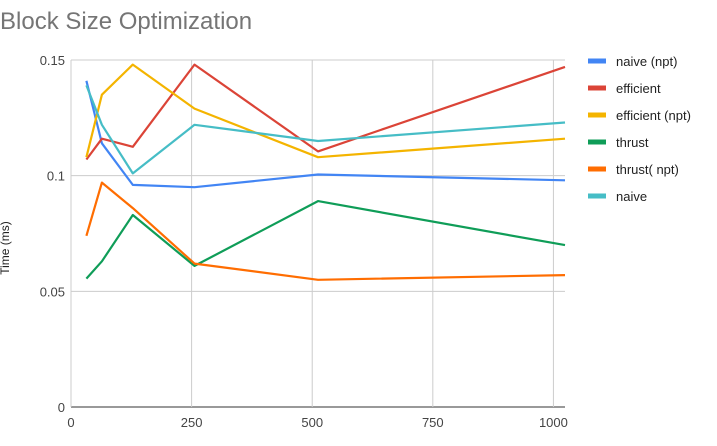  What do you see at coordinates (61, 407) in the screenshot?
I see `y-tick-label: 0` at bounding box center [61, 407].